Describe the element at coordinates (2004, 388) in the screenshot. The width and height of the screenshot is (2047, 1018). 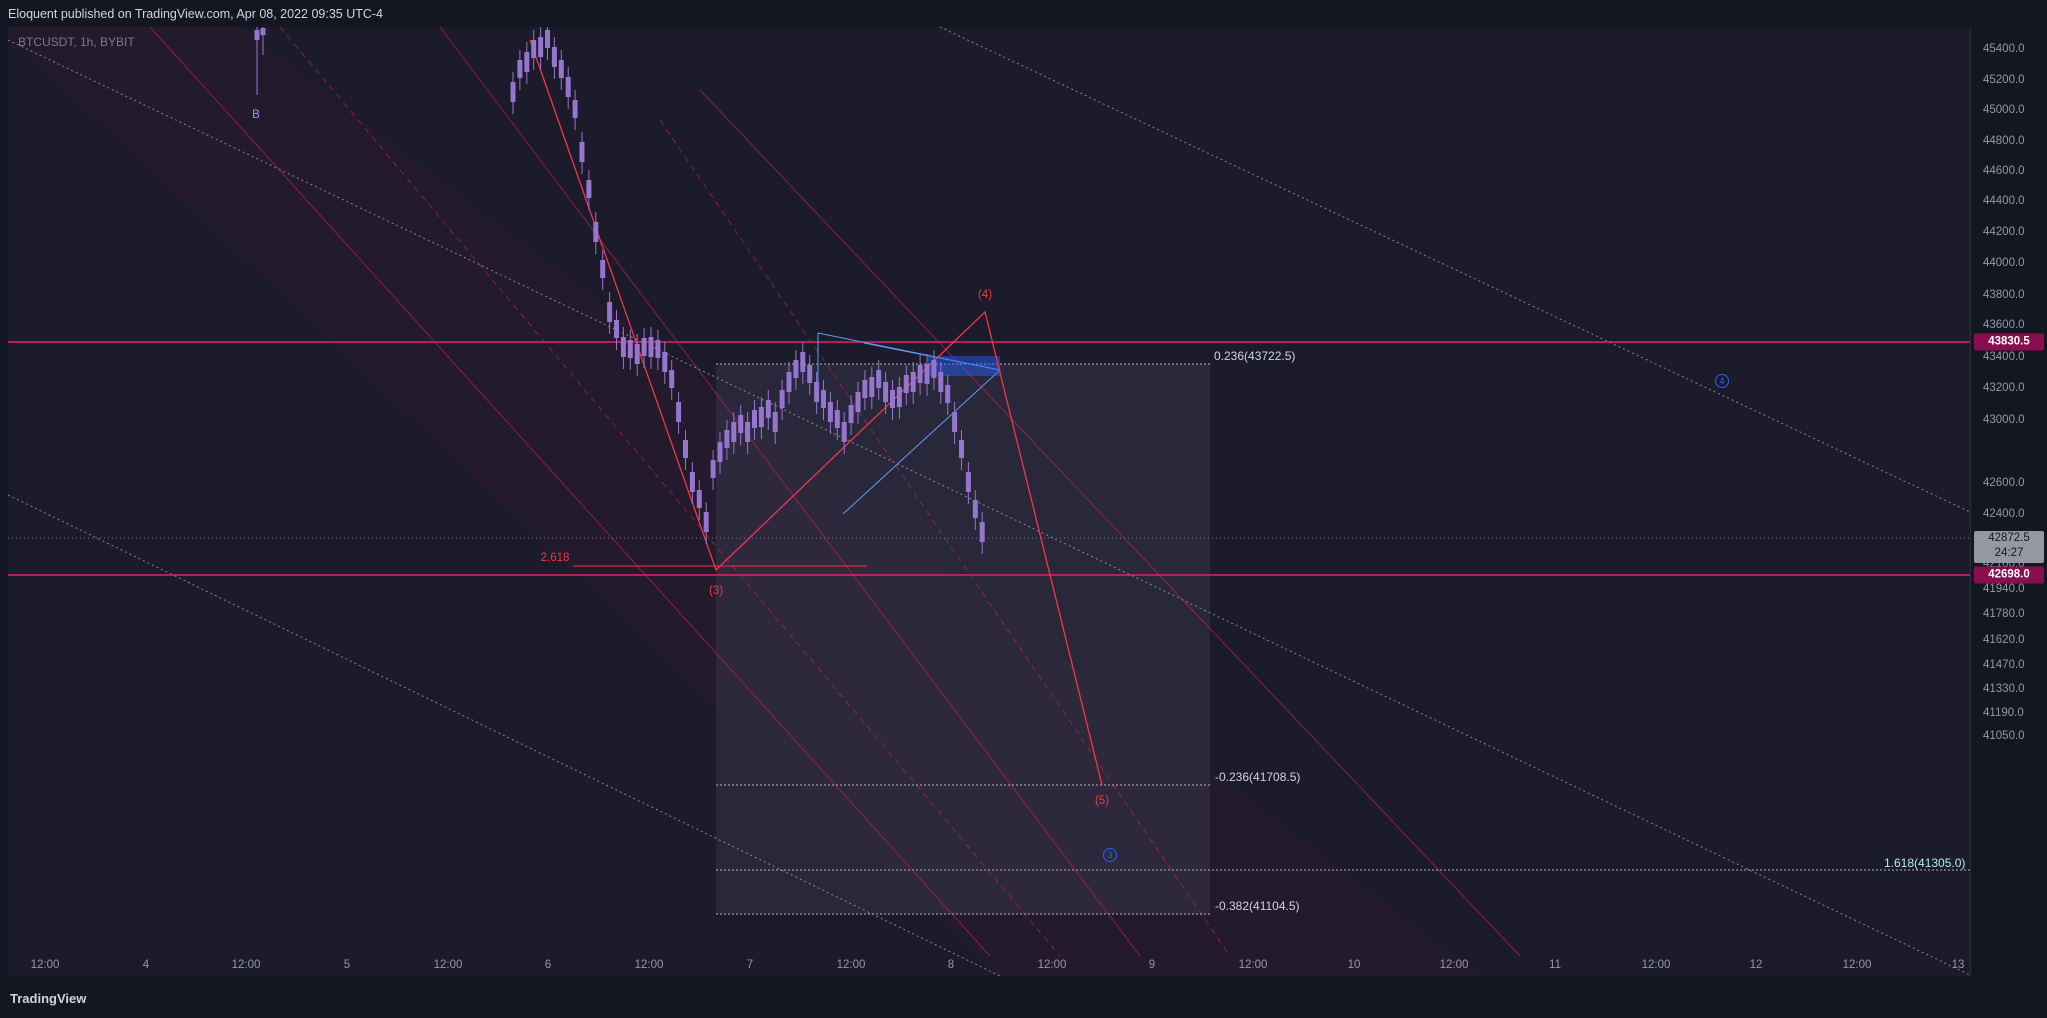
I see `price-tick: 43200.0` at that location.